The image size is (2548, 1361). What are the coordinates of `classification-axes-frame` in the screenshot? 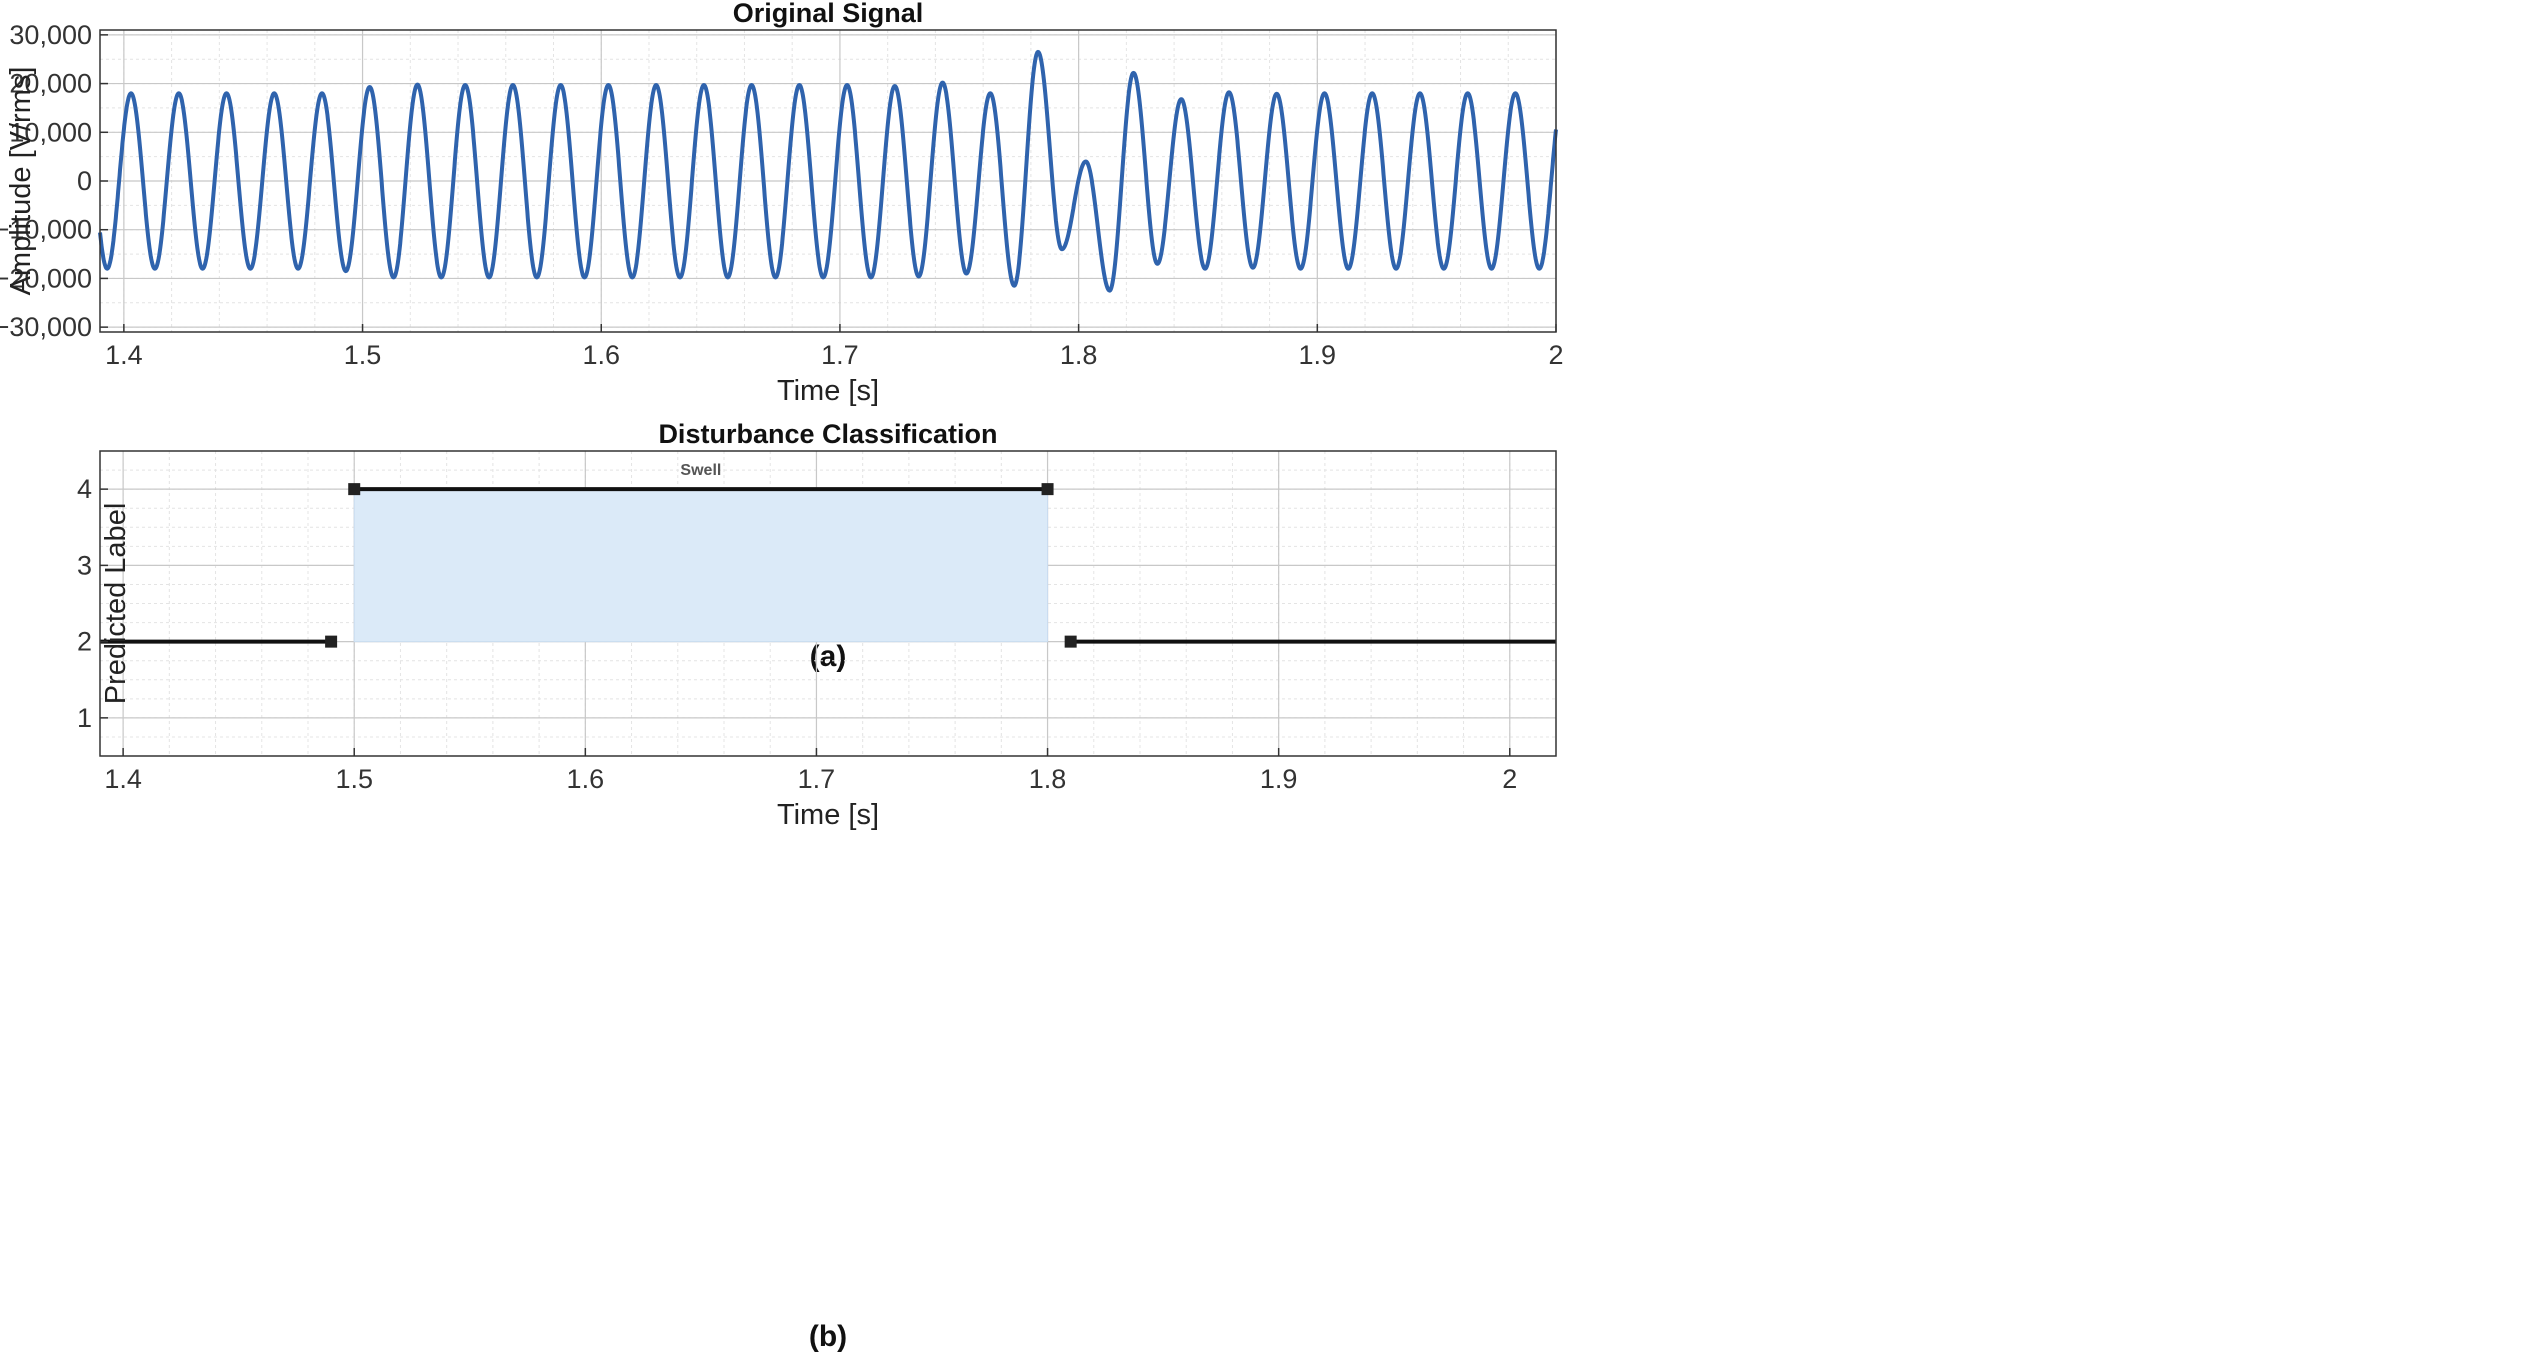 It's located at (828, 603).